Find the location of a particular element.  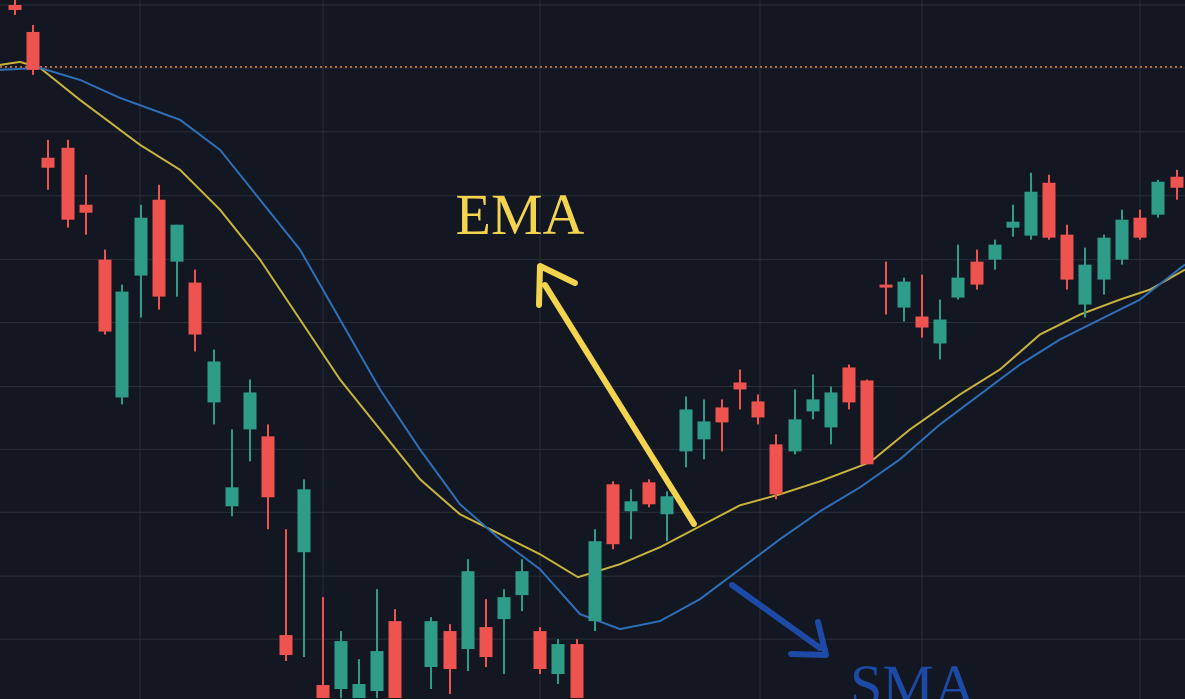

ema-arrow is located at coordinates (616, 395).